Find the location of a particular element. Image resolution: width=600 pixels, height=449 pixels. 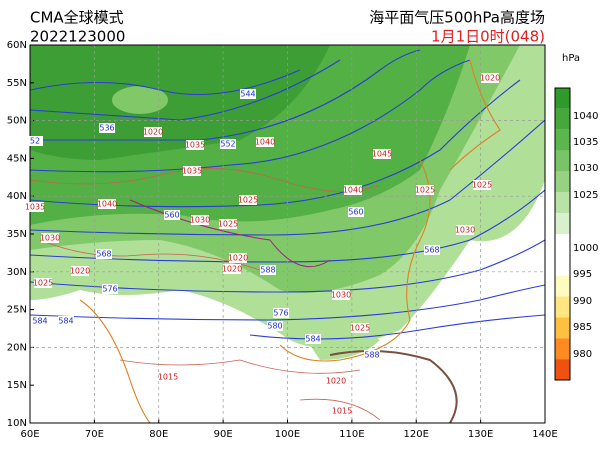

lat-label: 10N is located at coordinates (17, 423).